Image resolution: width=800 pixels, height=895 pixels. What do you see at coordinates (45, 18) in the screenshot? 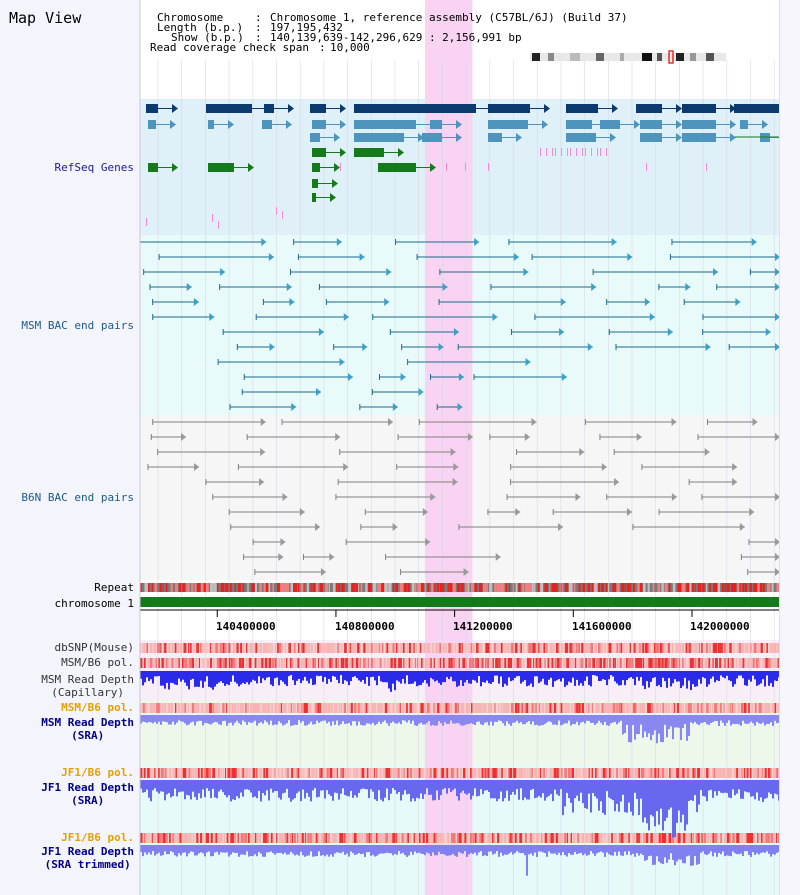
I see `page-title: Map View` at bounding box center [45, 18].